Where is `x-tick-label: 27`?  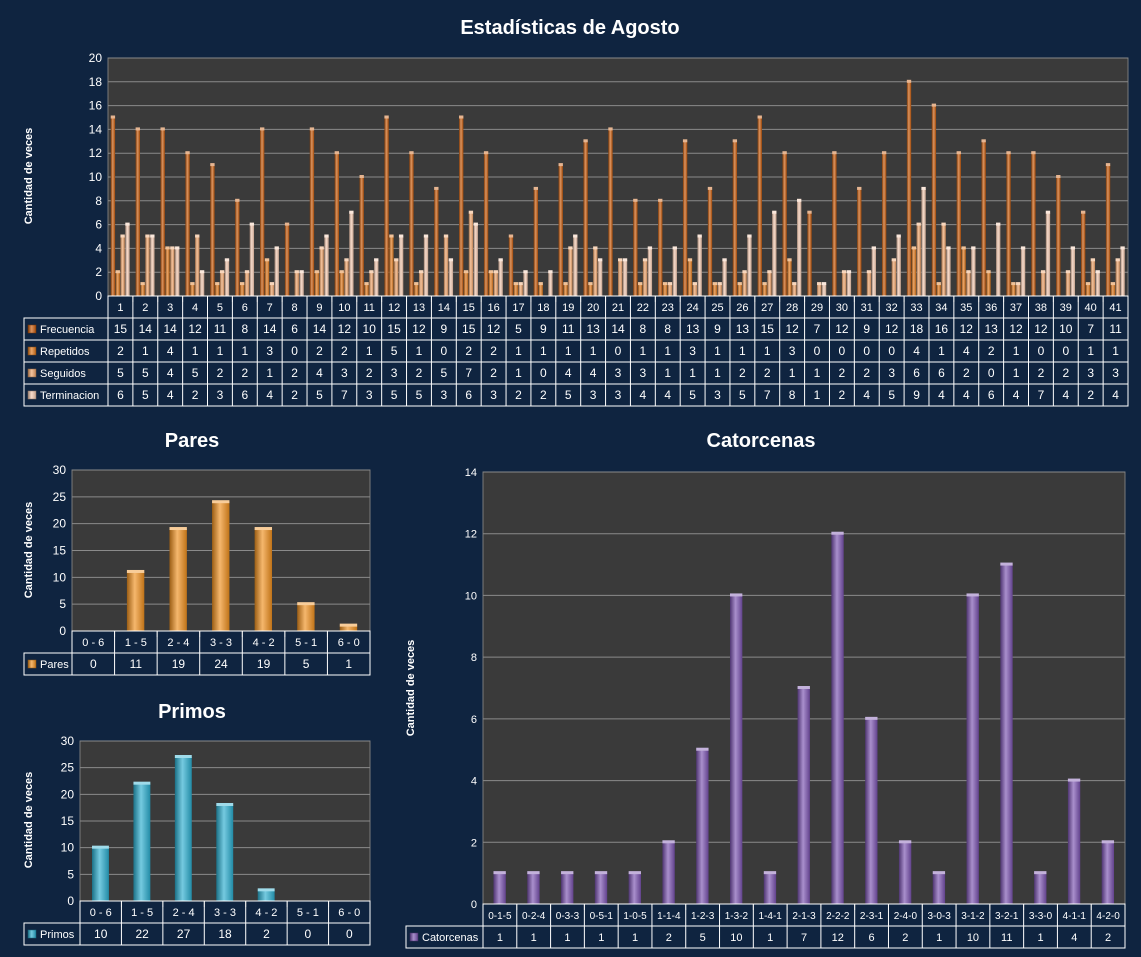 x-tick-label: 27 is located at coordinates (767, 308).